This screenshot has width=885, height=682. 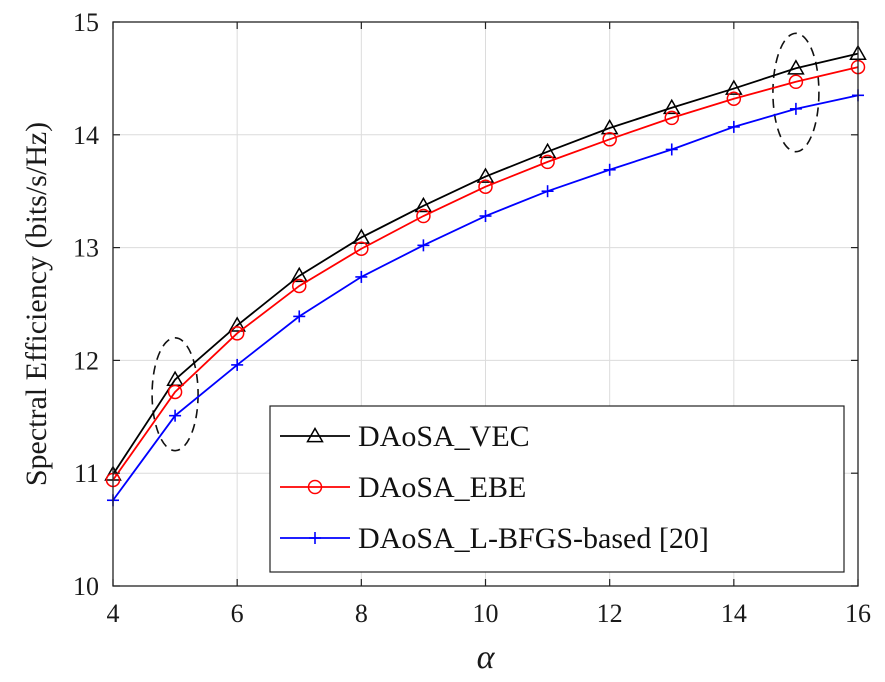 I want to click on y-tick-label: 11, so click(x=86, y=473).